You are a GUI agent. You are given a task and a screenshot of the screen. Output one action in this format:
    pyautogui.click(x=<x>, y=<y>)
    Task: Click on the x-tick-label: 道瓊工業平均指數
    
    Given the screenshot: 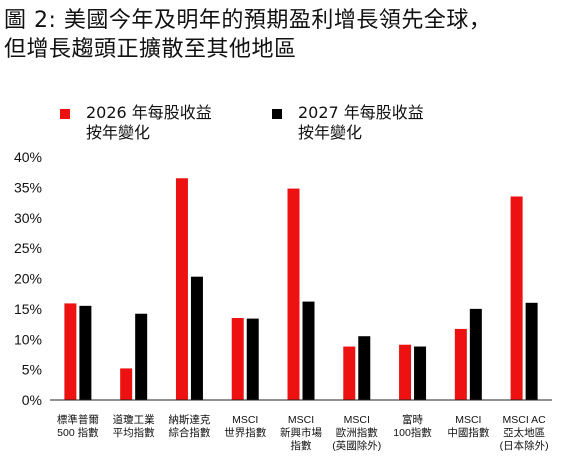 What is the action you would take?
    pyautogui.click(x=134, y=426)
    